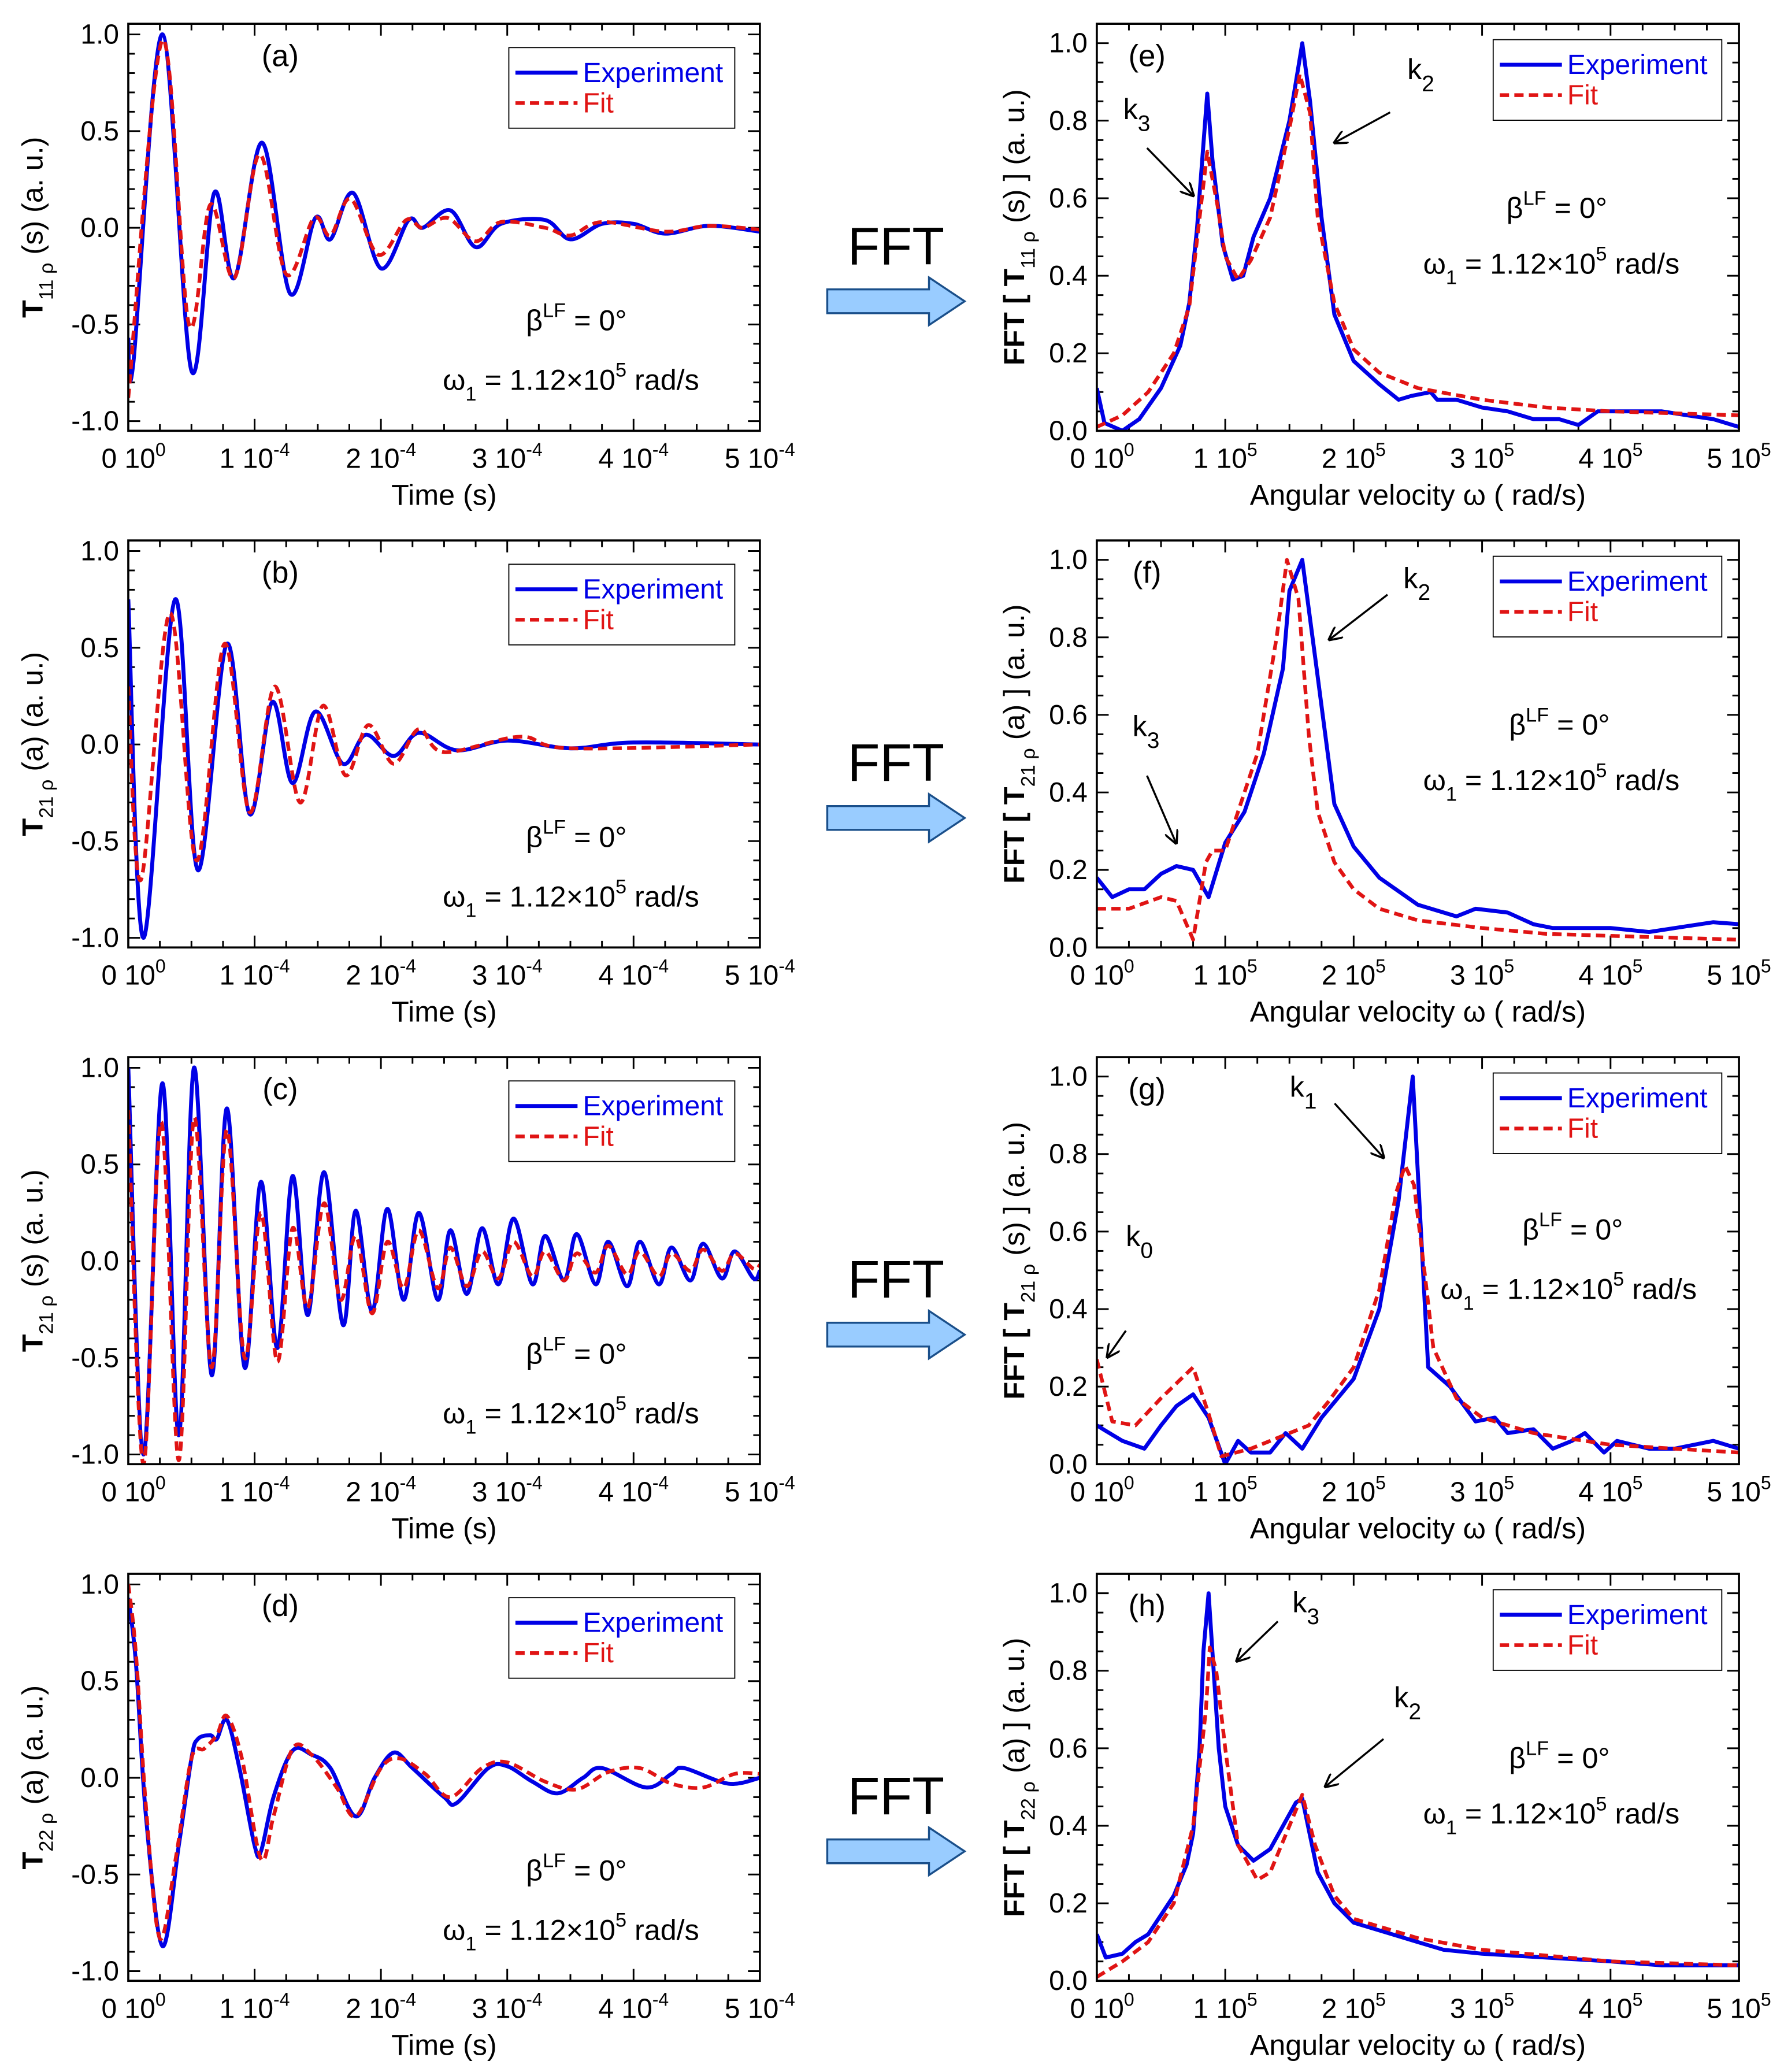 The width and height of the screenshot is (1784, 2072). What do you see at coordinates (1068, 1903) in the screenshot?
I see `y-tick-label: 0.2` at bounding box center [1068, 1903].